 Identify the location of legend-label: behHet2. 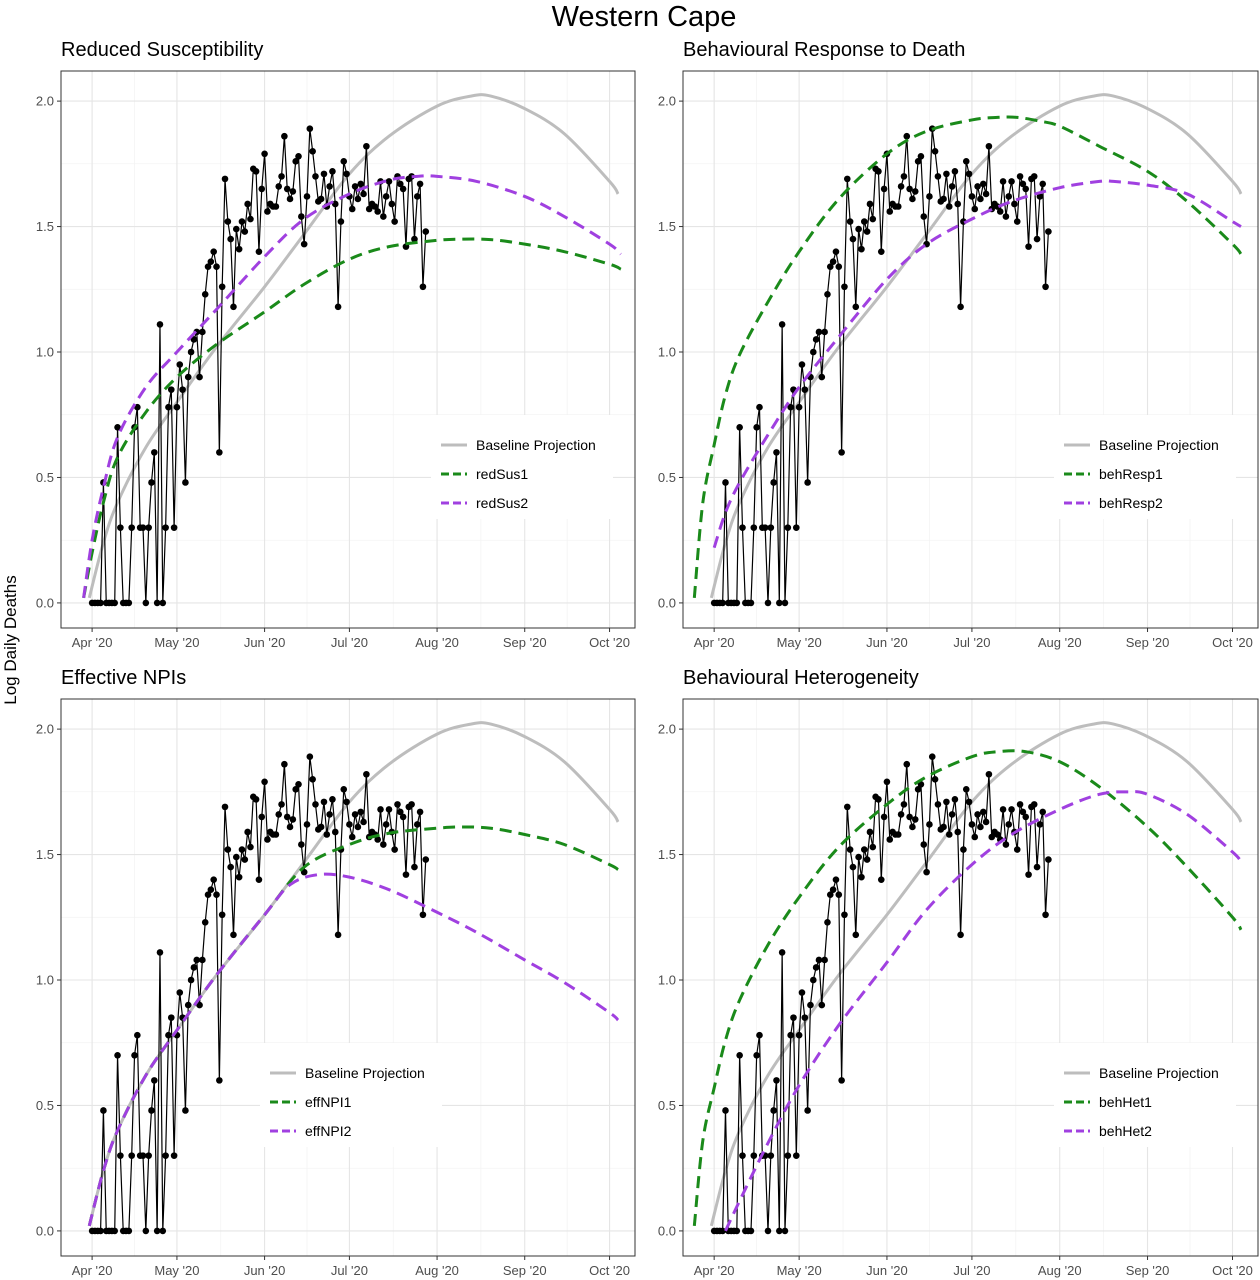
(1125, 1131).